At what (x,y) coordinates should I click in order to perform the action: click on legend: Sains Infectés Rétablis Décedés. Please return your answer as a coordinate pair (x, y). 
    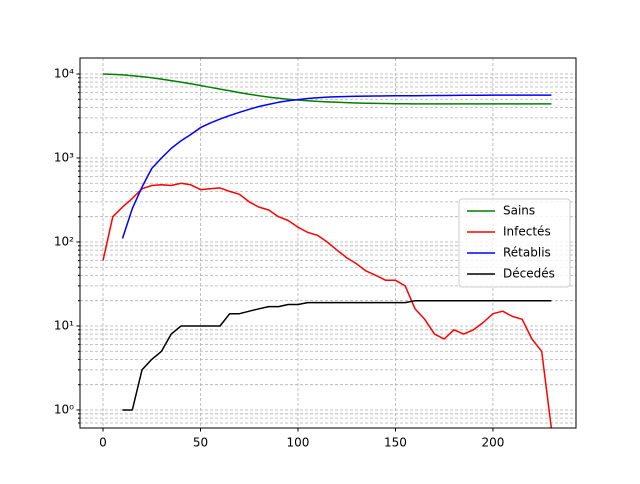
    Looking at the image, I should click on (514, 243).